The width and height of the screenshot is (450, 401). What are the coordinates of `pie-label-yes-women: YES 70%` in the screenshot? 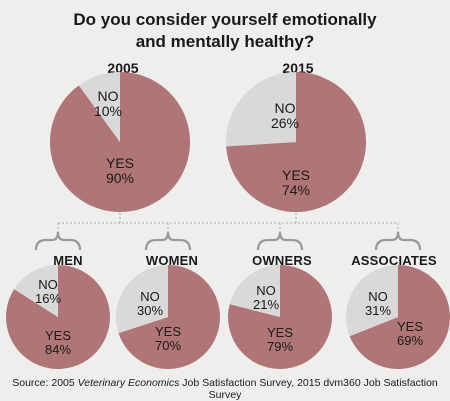 It's located at (168, 338).